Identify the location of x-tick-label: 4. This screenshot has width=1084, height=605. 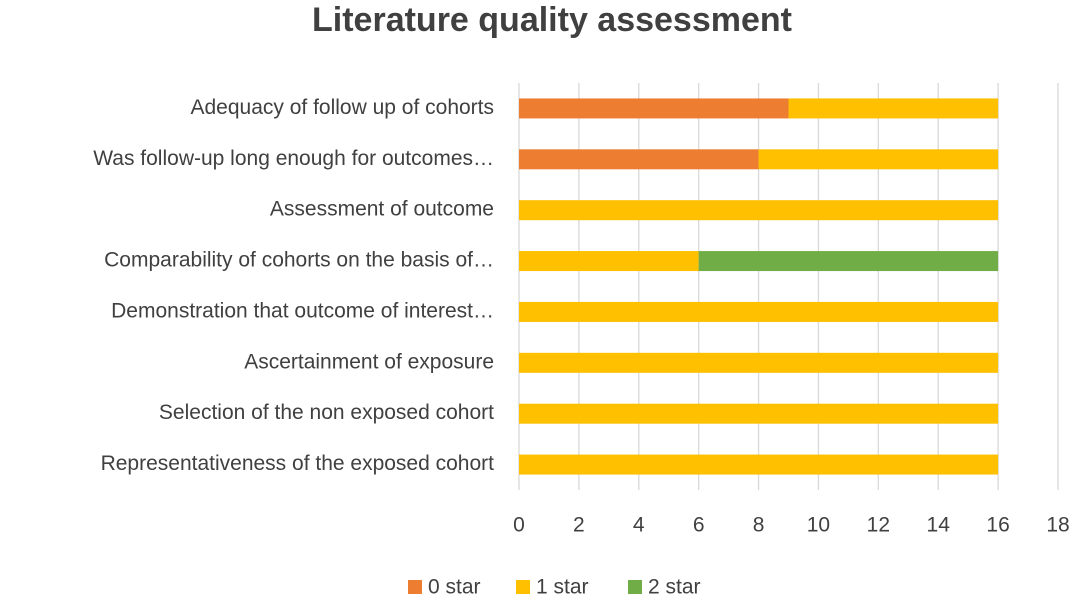
(639, 525).